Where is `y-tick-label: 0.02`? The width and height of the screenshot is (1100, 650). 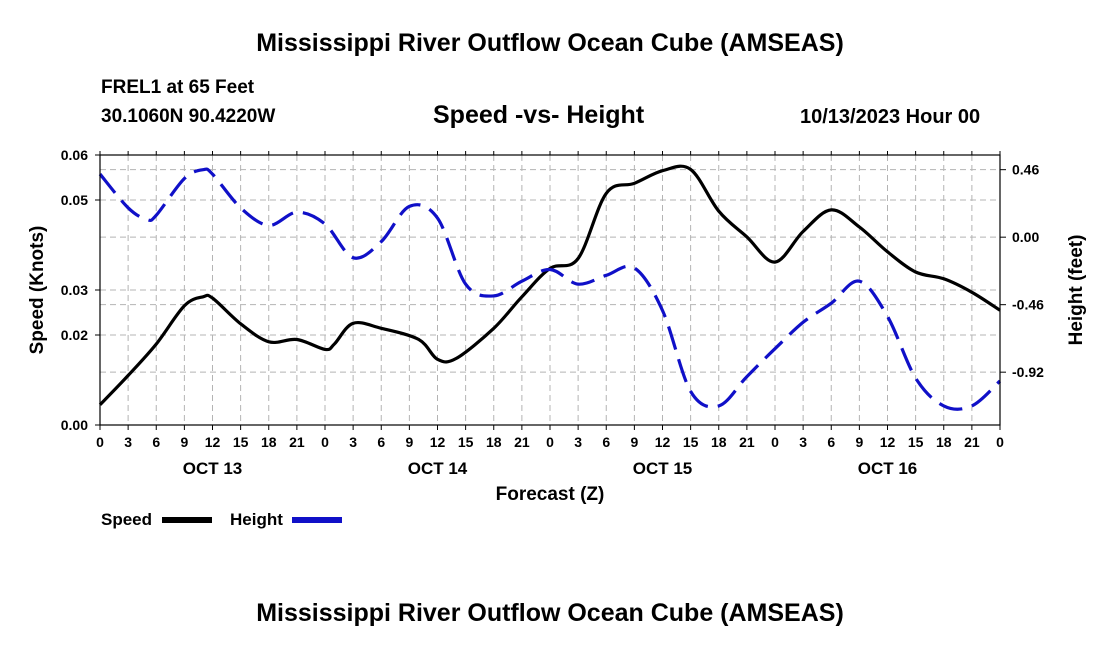 y-tick-label: 0.02 is located at coordinates (74, 335).